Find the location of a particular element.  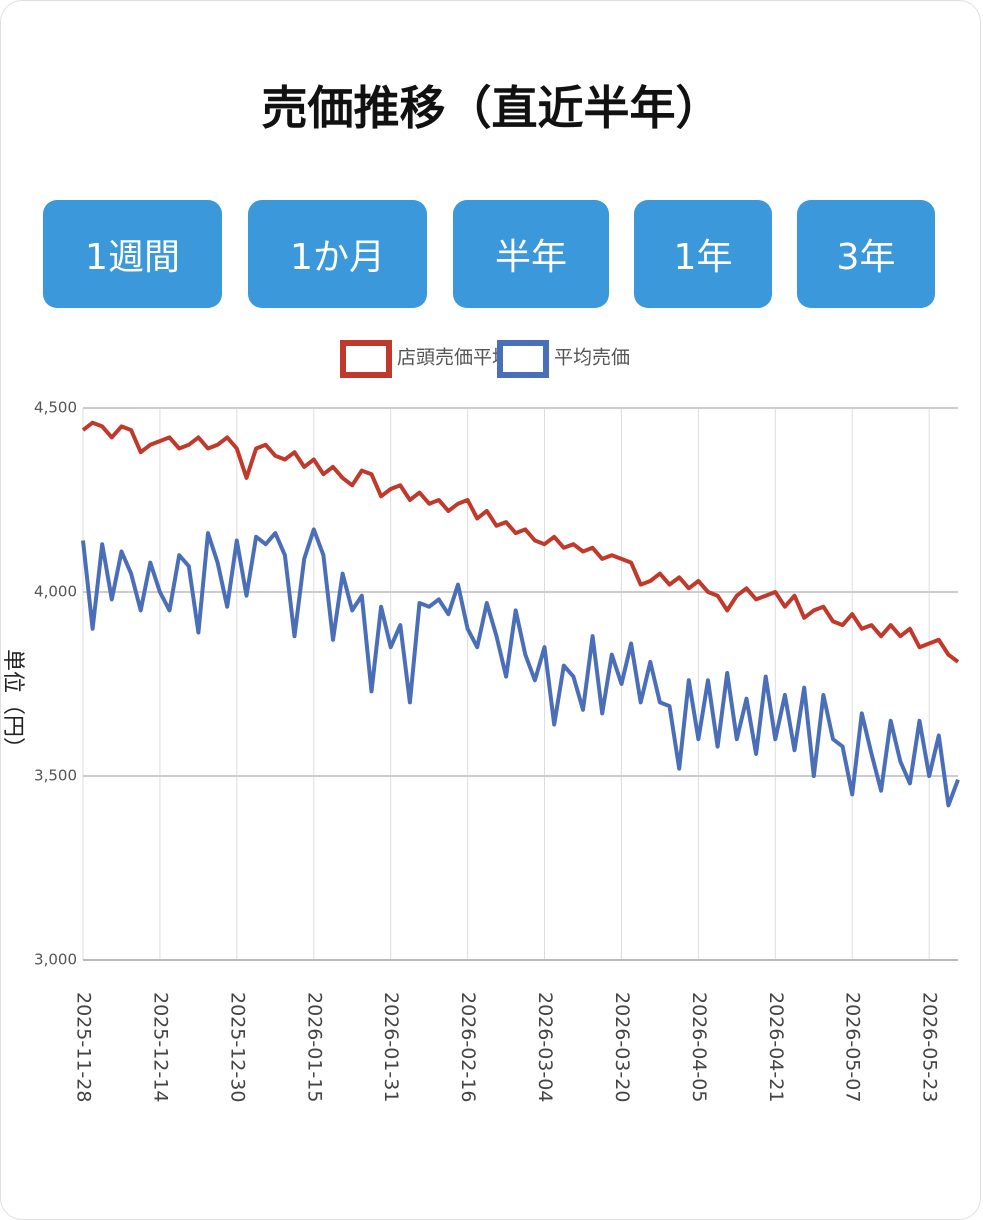

x-tick-label: 2025-12-14 is located at coordinates (160, 1047).